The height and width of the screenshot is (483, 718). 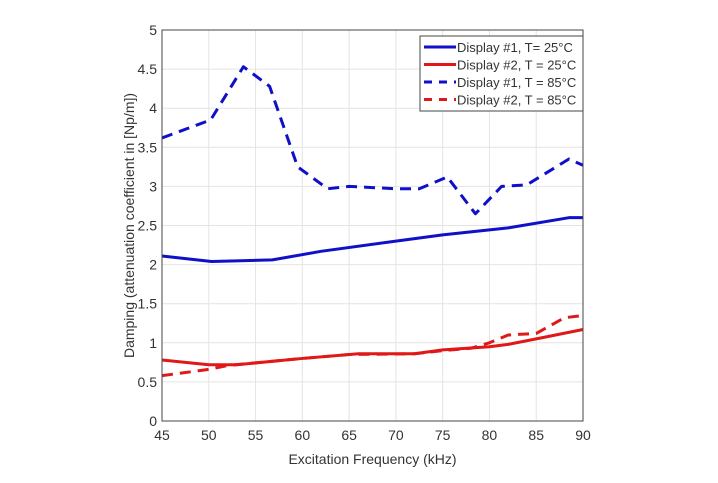 What do you see at coordinates (516, 65) in the screenshot?
I see `legend-label: Display #2, T = 25°C` at bounding box center [516, 65].